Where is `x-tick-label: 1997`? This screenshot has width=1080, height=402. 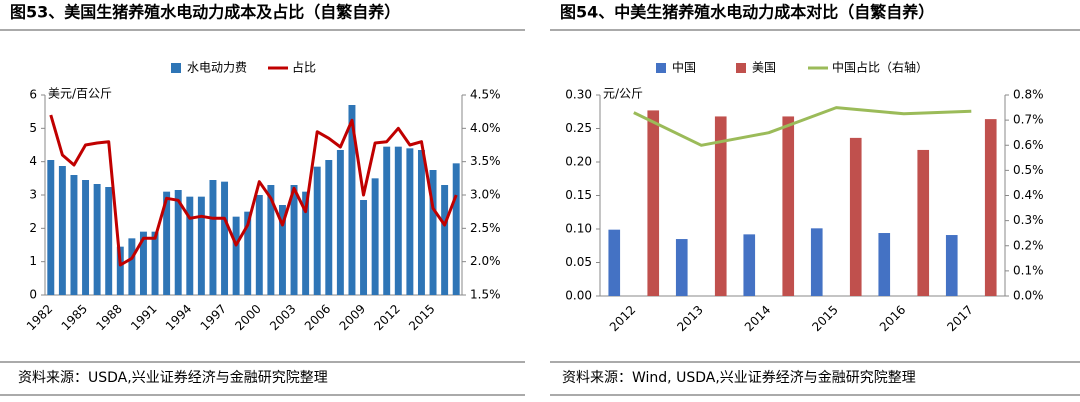
x-tick-label: 1997 is located at coordinates (213, 317).